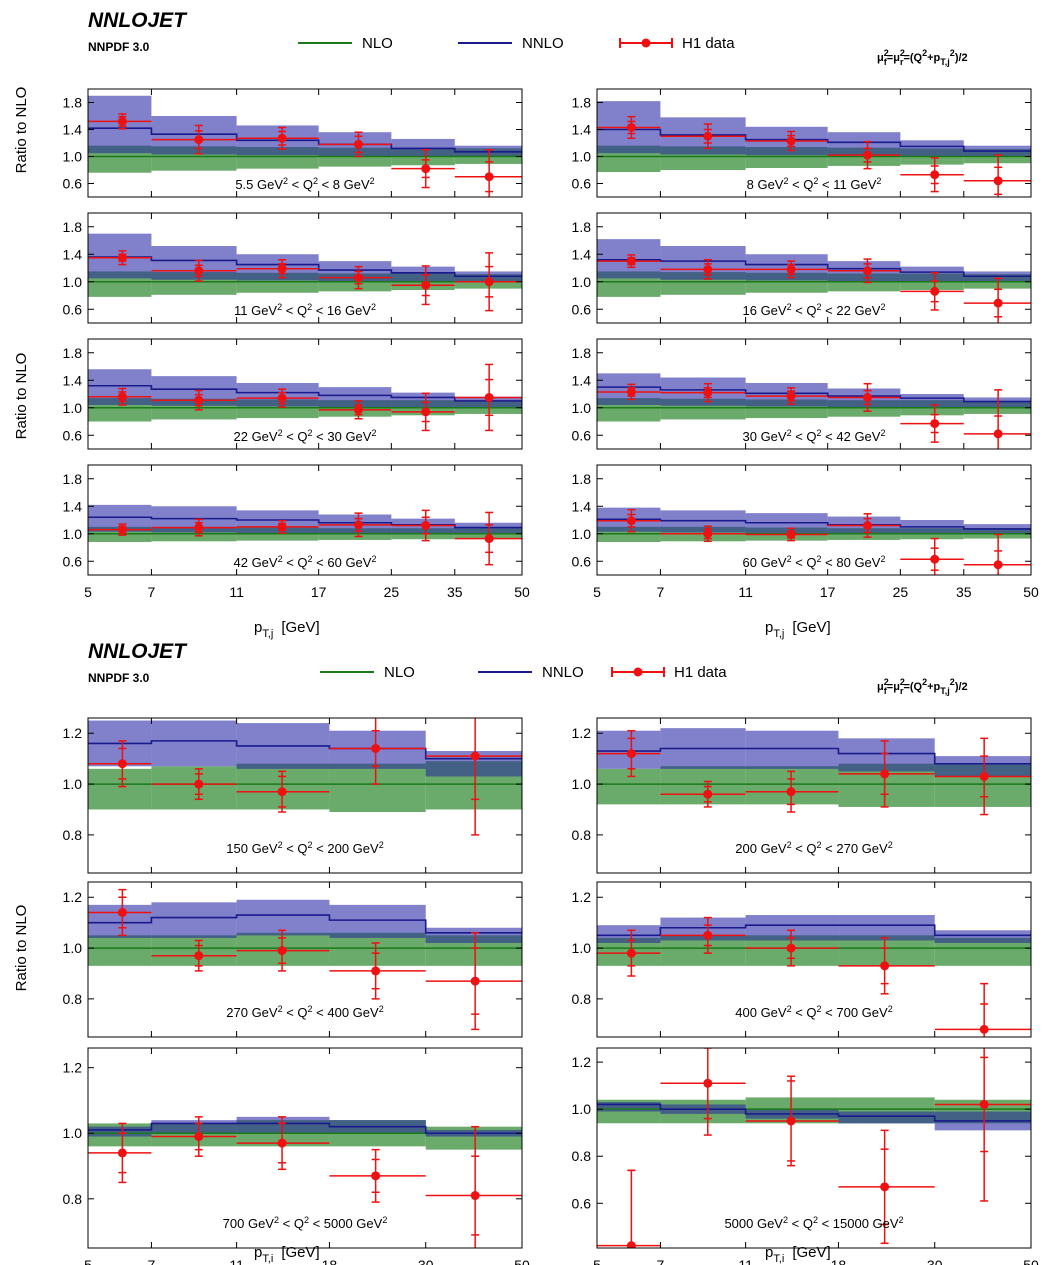  I want to click on xtick-label: 11, so click(745, 592).